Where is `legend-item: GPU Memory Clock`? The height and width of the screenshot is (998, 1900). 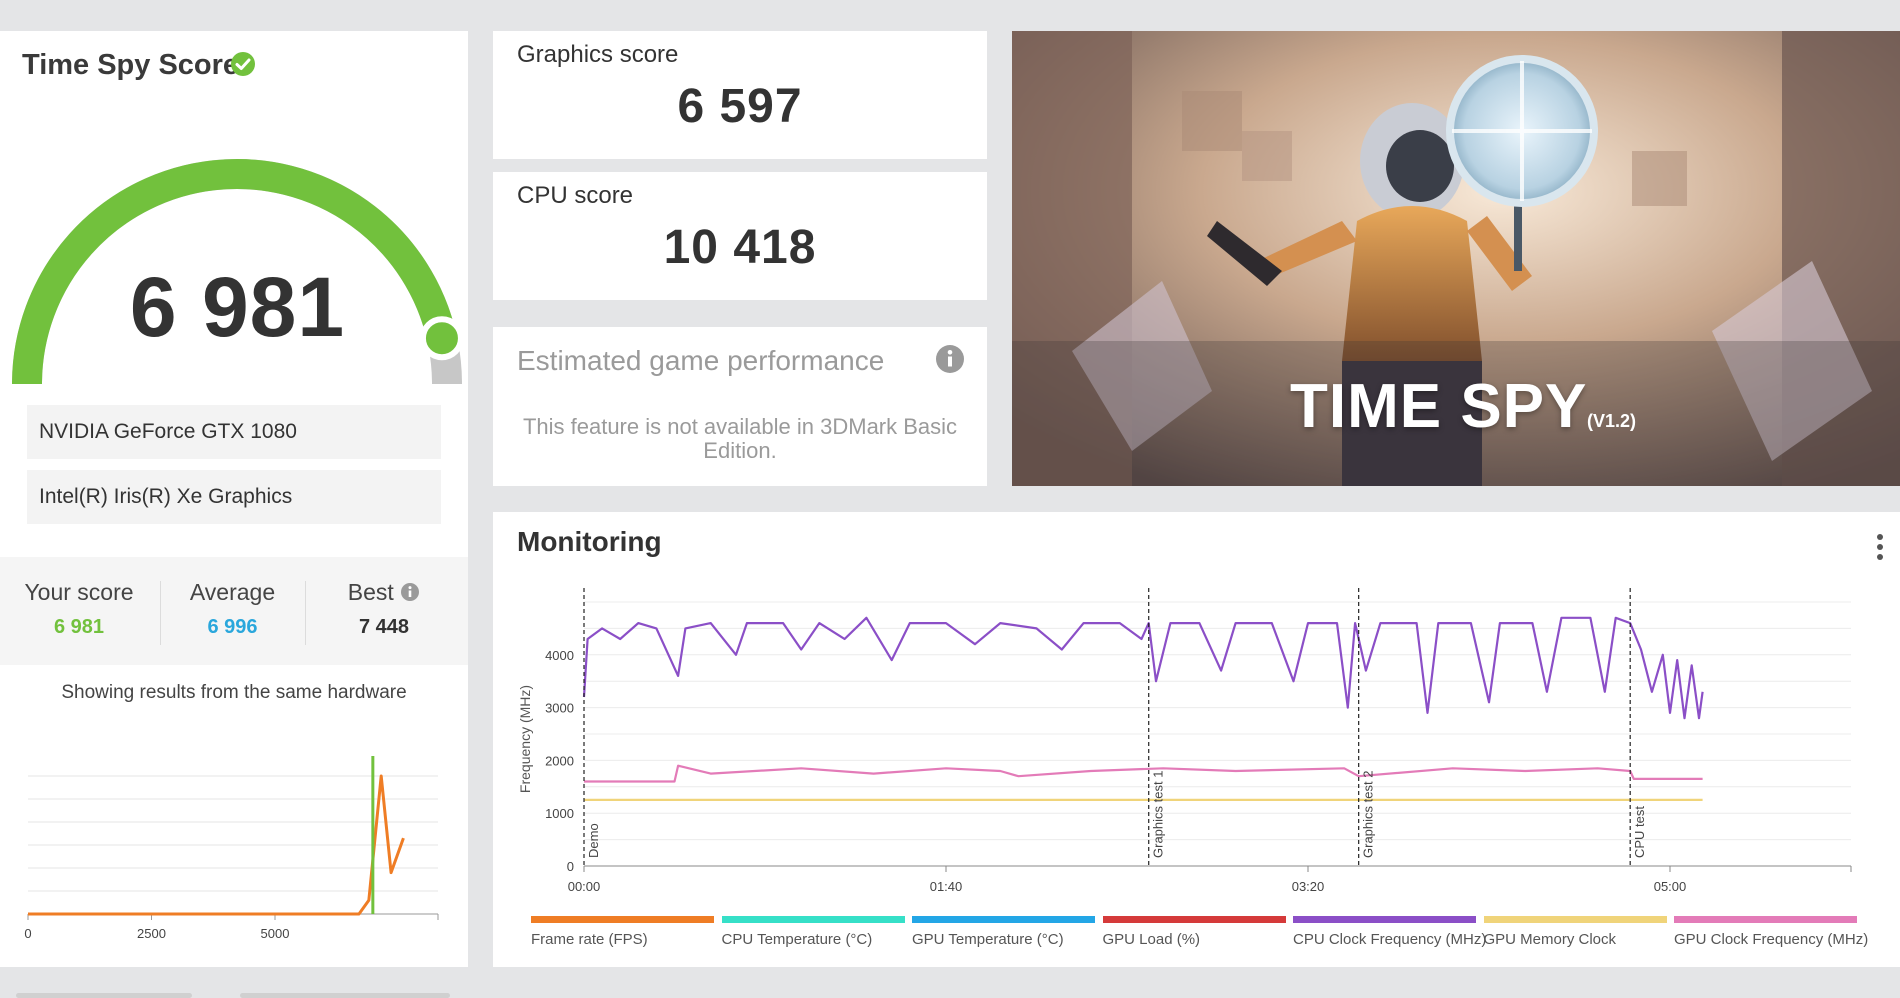
legend-item: GPU Memory Clock is located at coordinates (1575, 932).